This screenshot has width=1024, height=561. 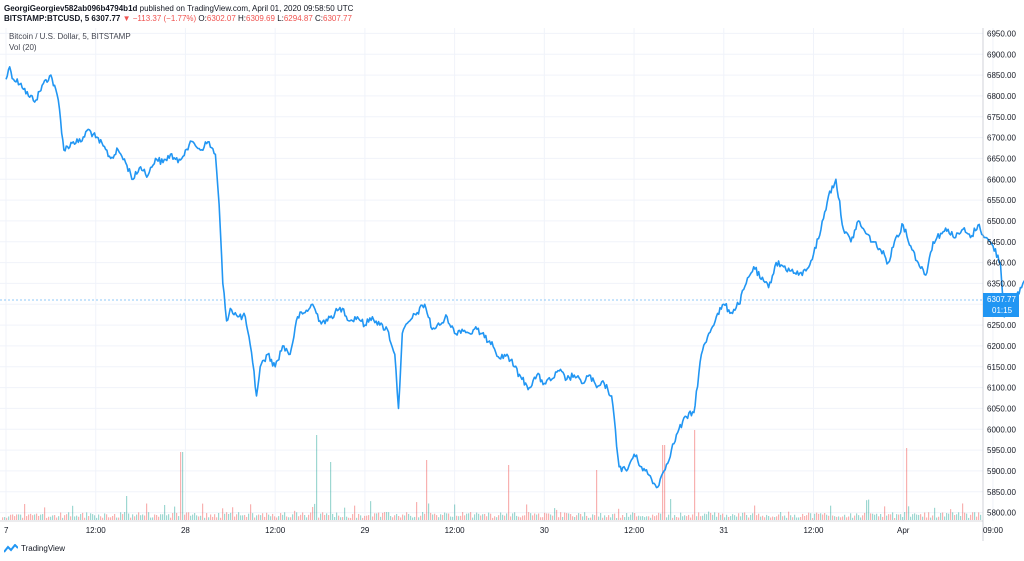 What do you see at coordinates (70, 36) in the screenshot?
I see `series-legend: Bitcoin / U.S. Dollar, 5, BITSTAMP` at bounding box center [70, 36].